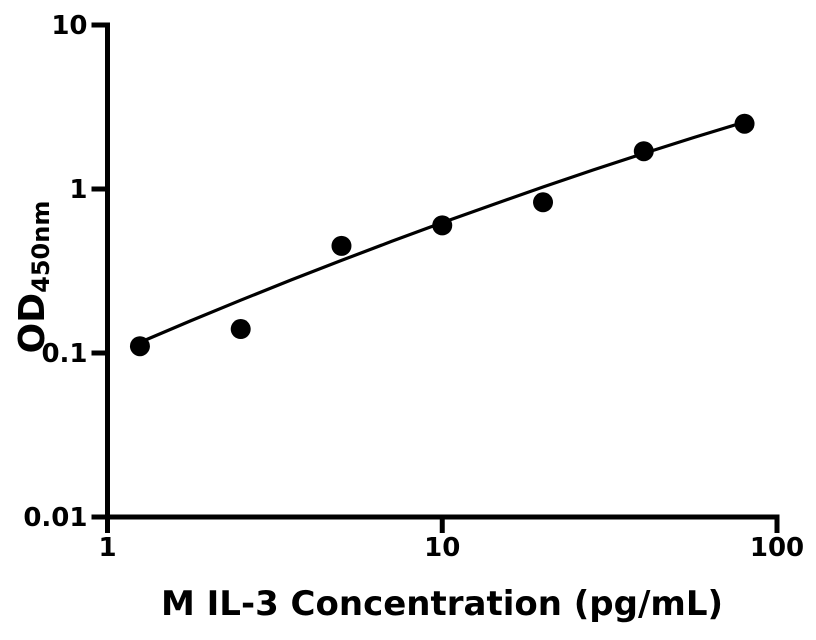  What do you see at coordinates (442, 548) in the screenshot?
I see `x-axis-tick-label: 10` at bounding box center [442, 548].